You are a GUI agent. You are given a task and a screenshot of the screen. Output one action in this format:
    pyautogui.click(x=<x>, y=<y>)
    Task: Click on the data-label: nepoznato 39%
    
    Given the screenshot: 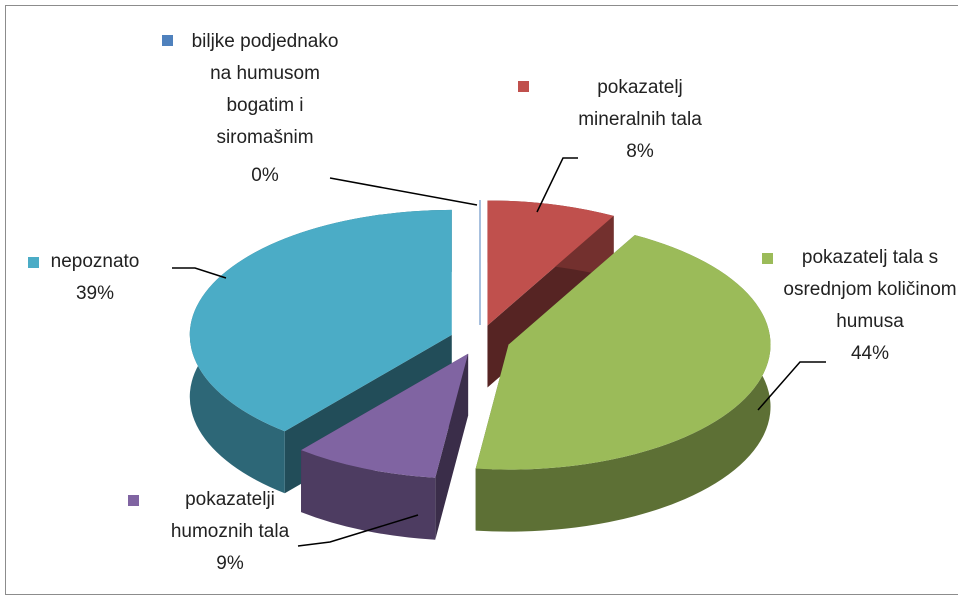 What is the action you would take?
    pyautogui.click(x=95, y=278)
    